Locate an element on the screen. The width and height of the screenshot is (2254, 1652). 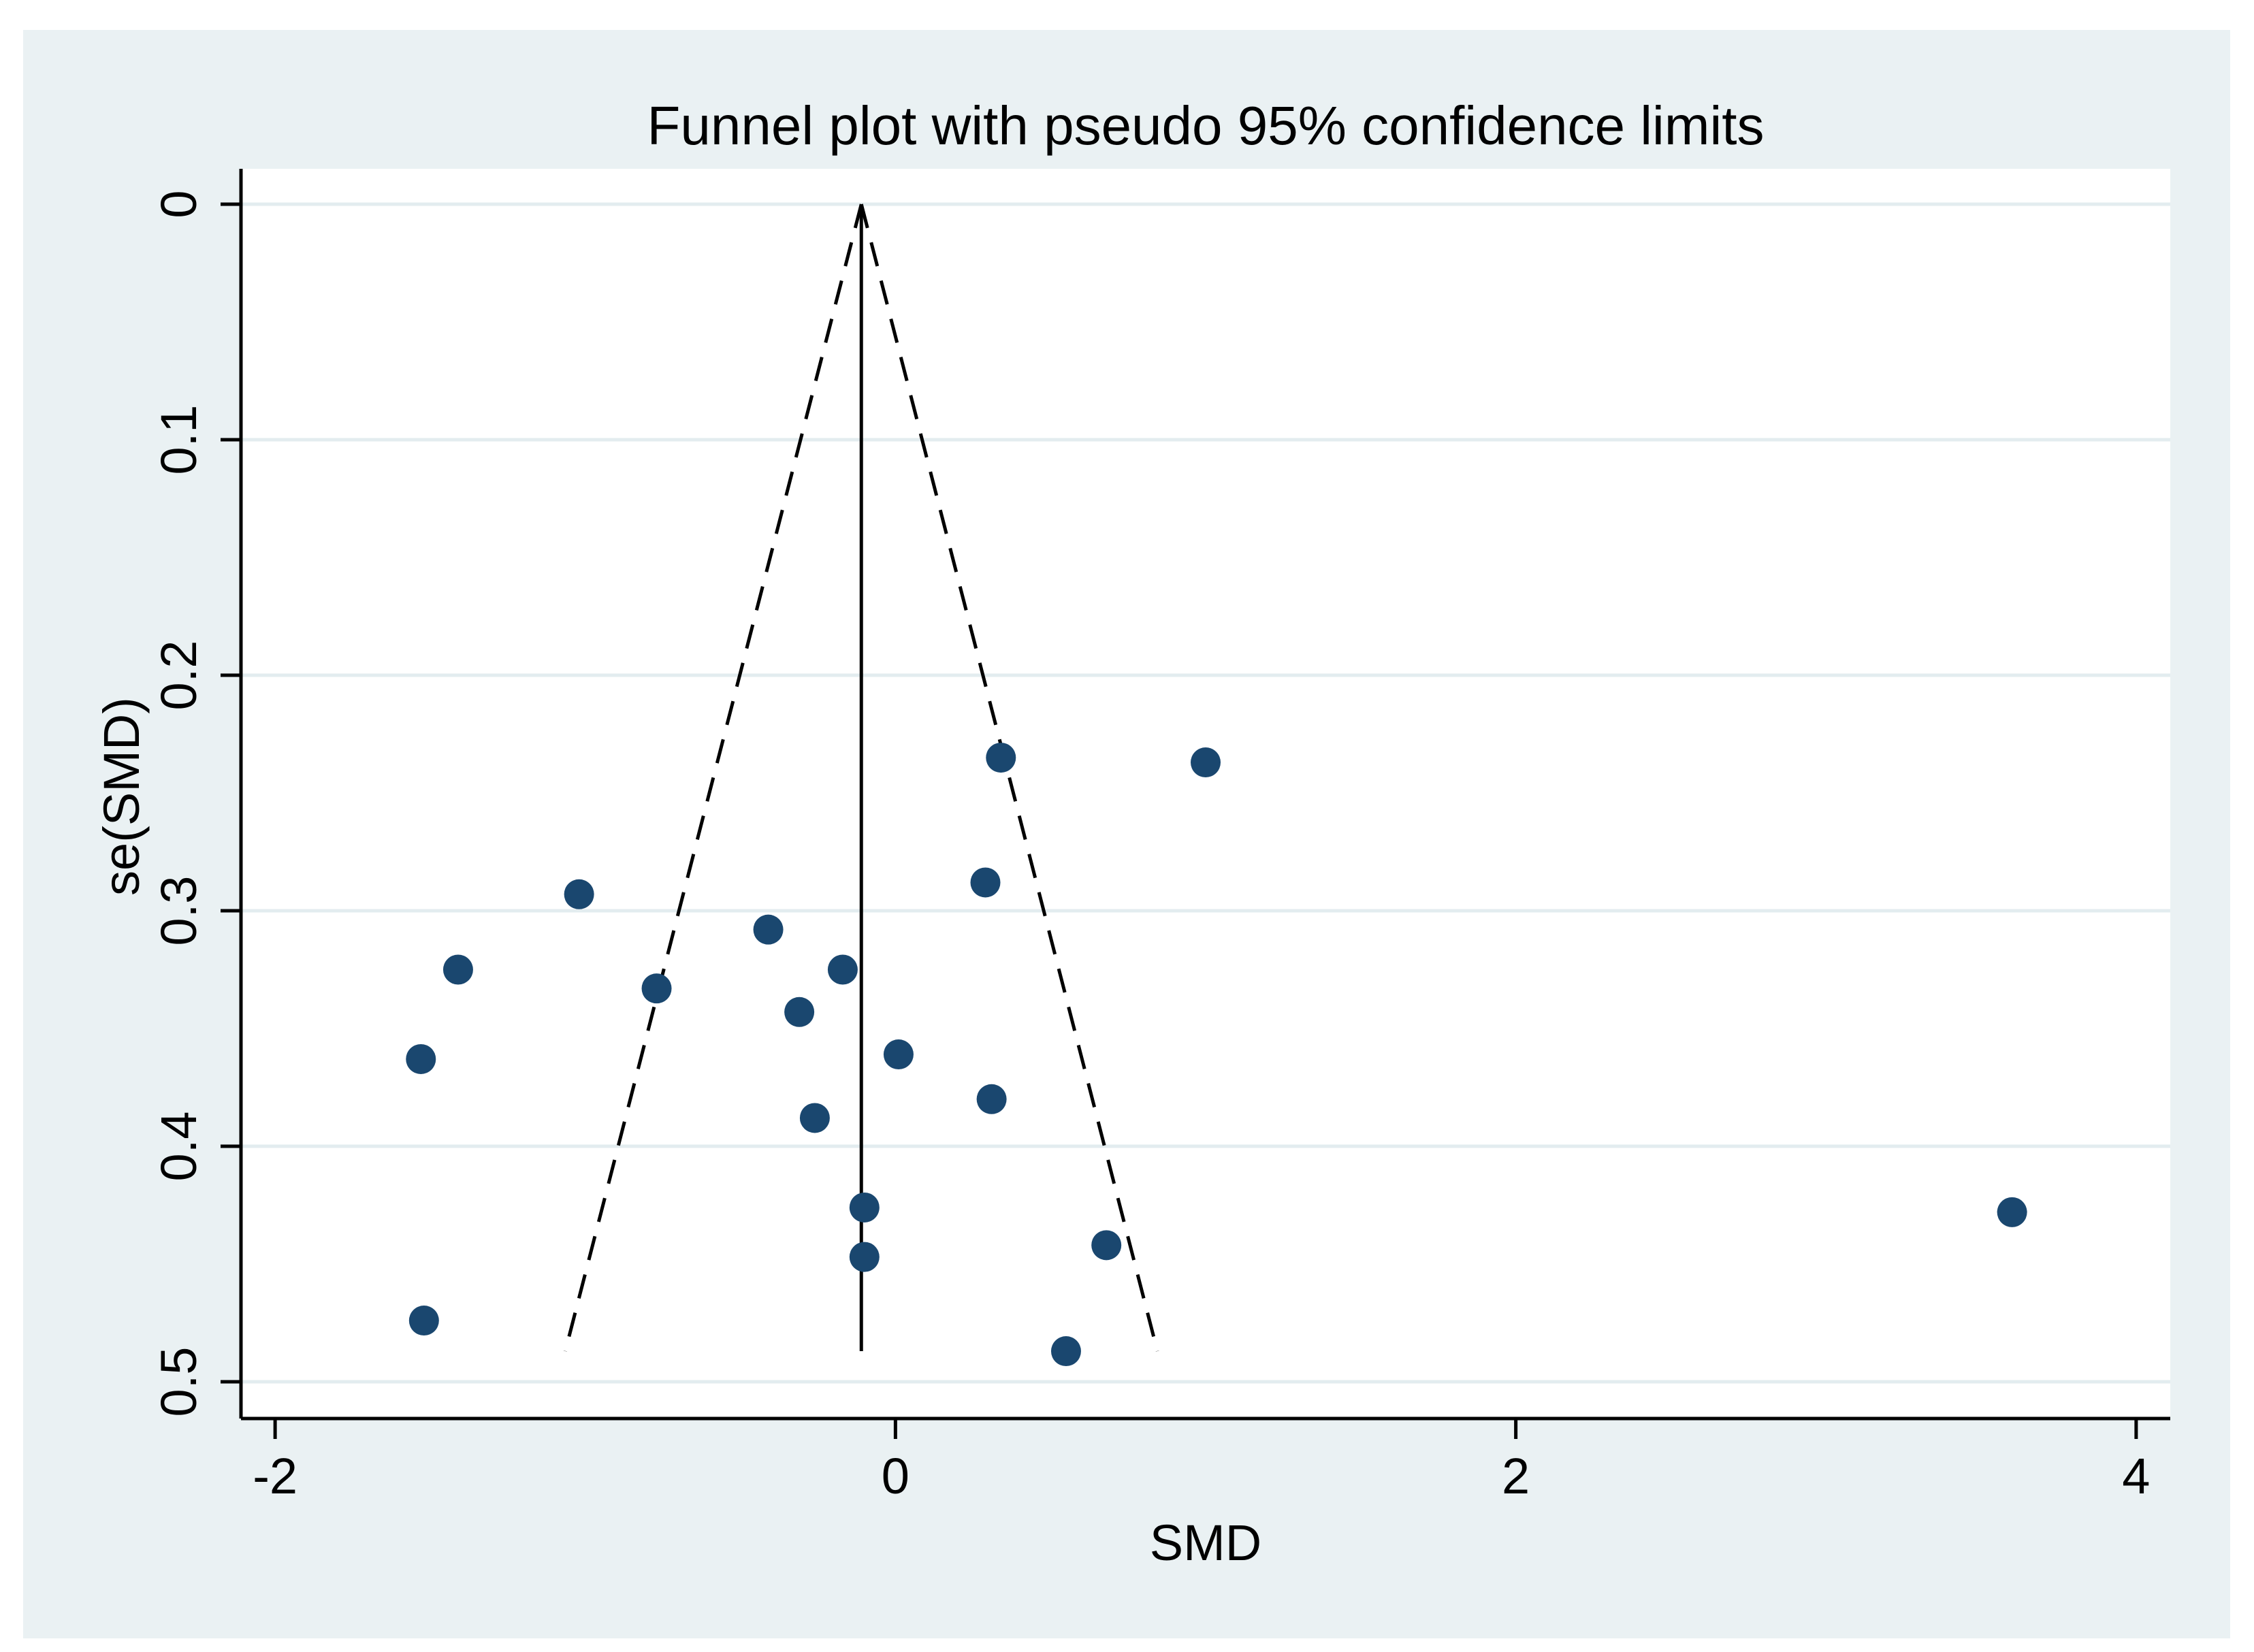
y-tick-label-3: 0.3 is located at coordinates (179, 911).